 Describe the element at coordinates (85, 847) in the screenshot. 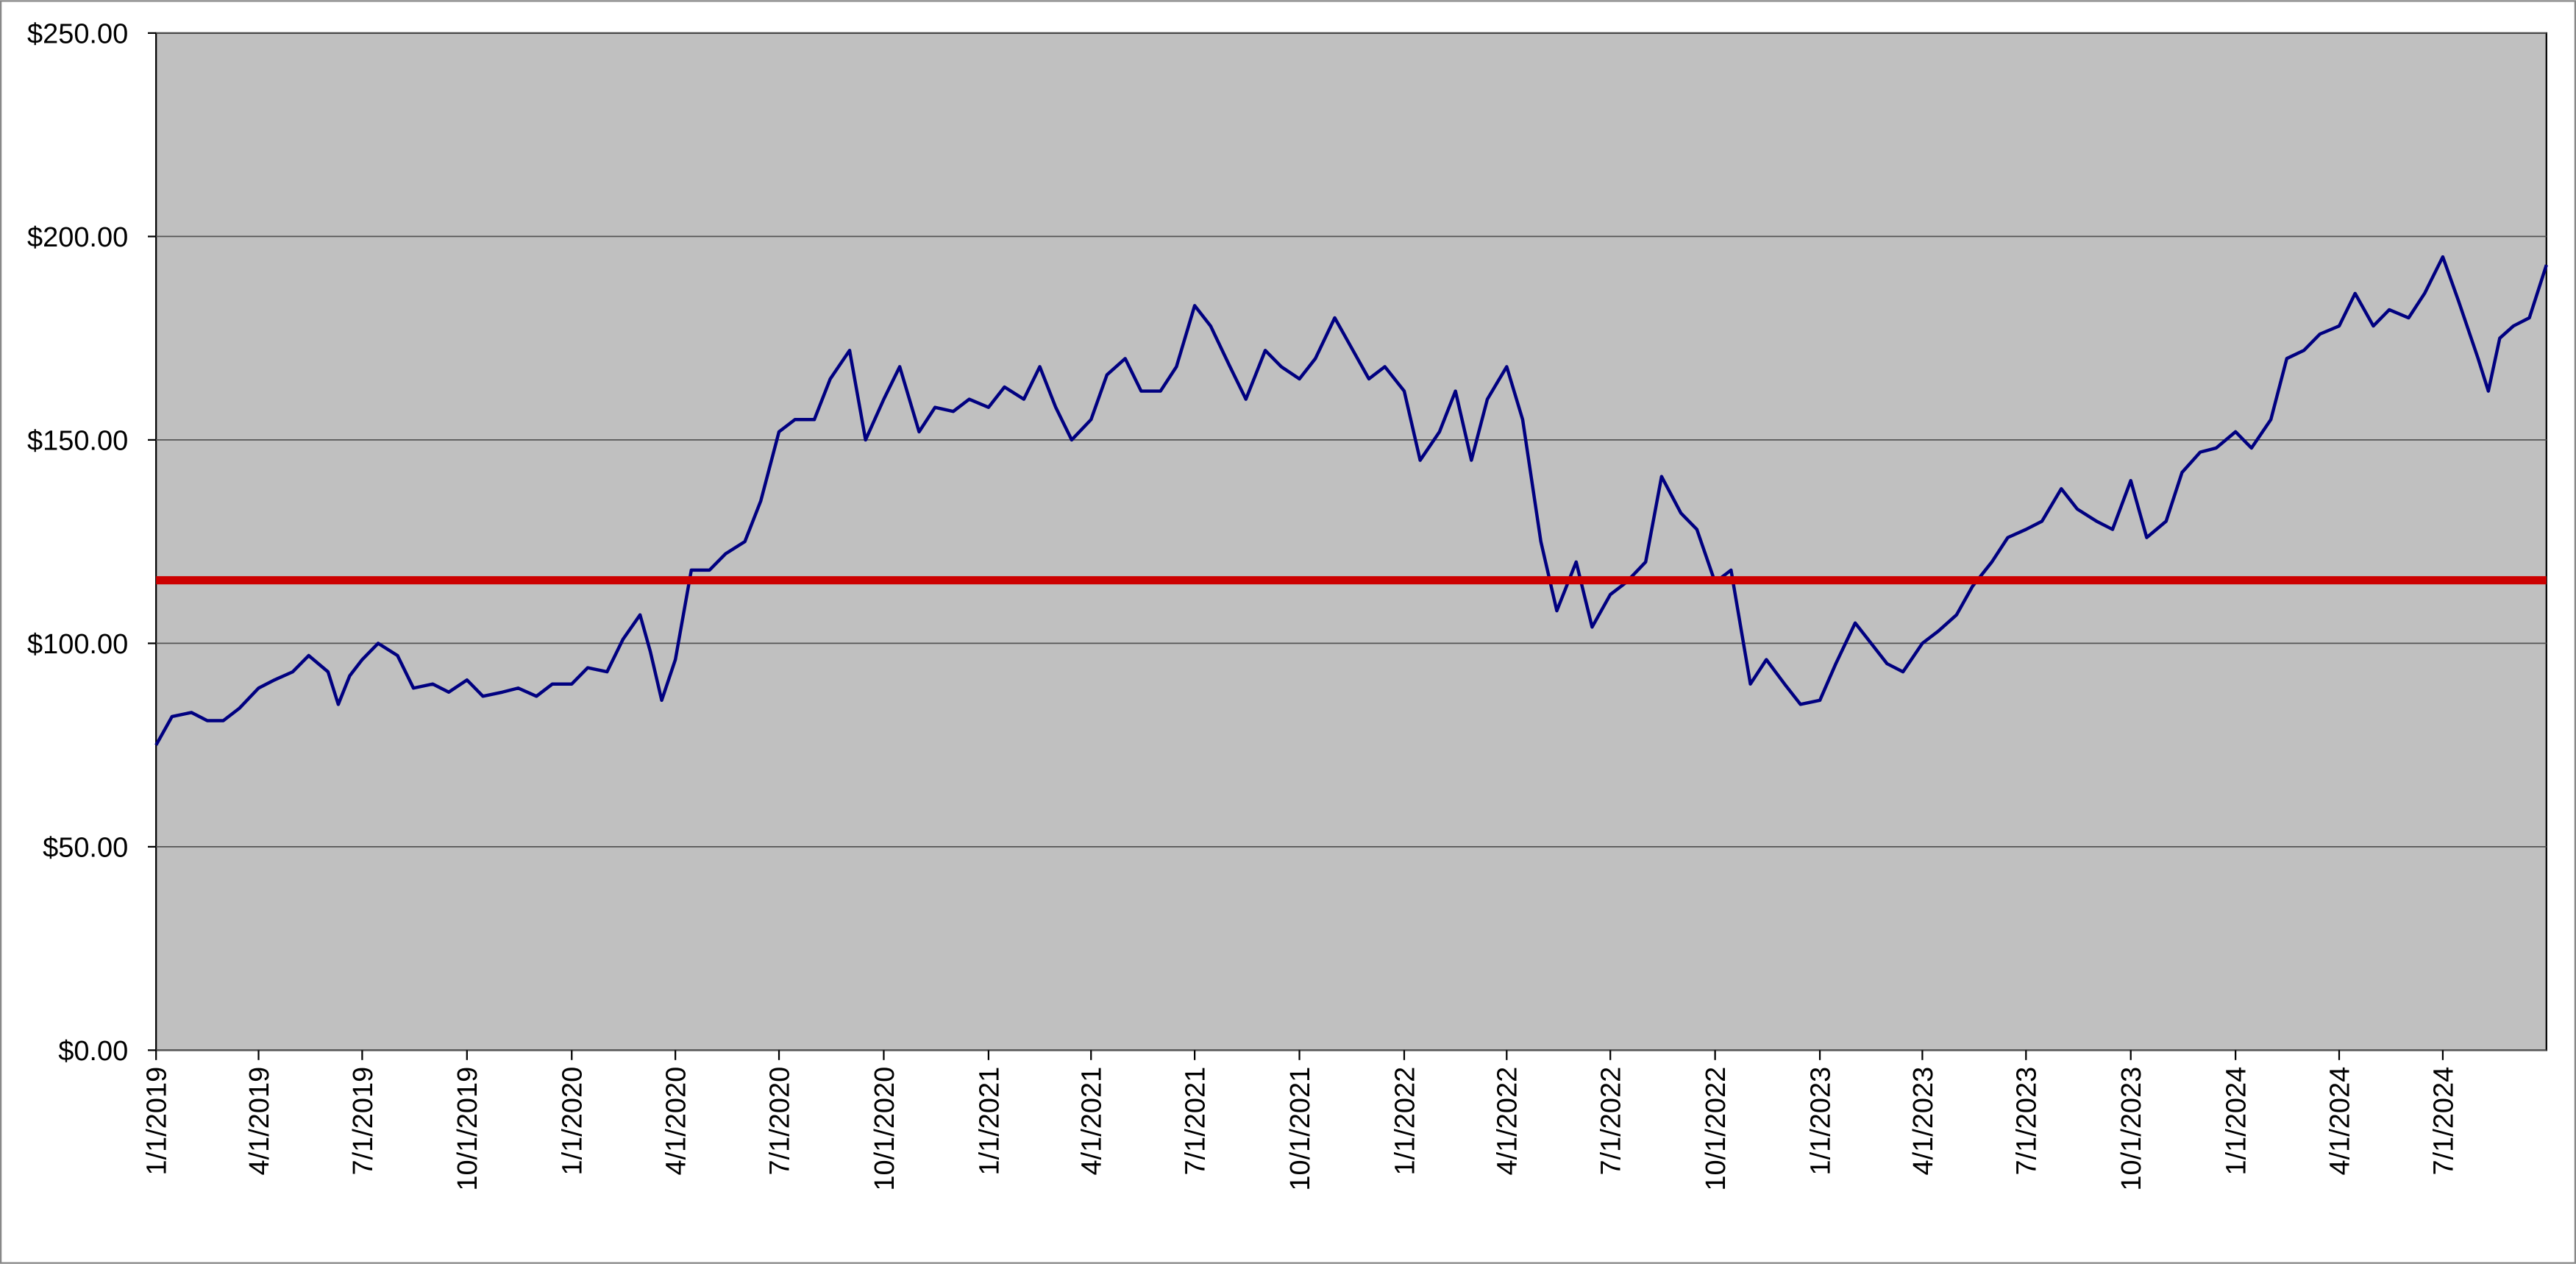

I see `y-tick-label: $50.00` at that location.